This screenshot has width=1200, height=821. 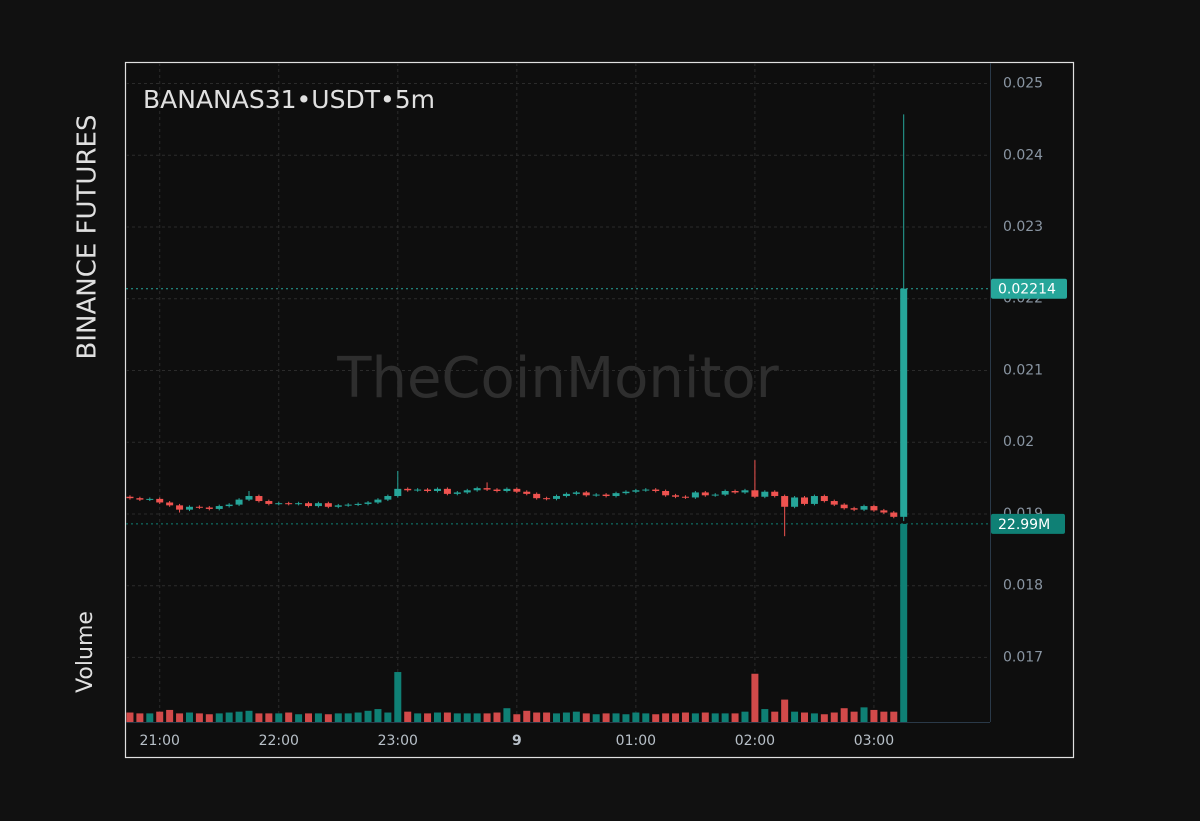 What do you see at coordinates (1023, 586) in the screenshot?
I see `y-tick-label: 0.018` at bounding box center [1023, 586].